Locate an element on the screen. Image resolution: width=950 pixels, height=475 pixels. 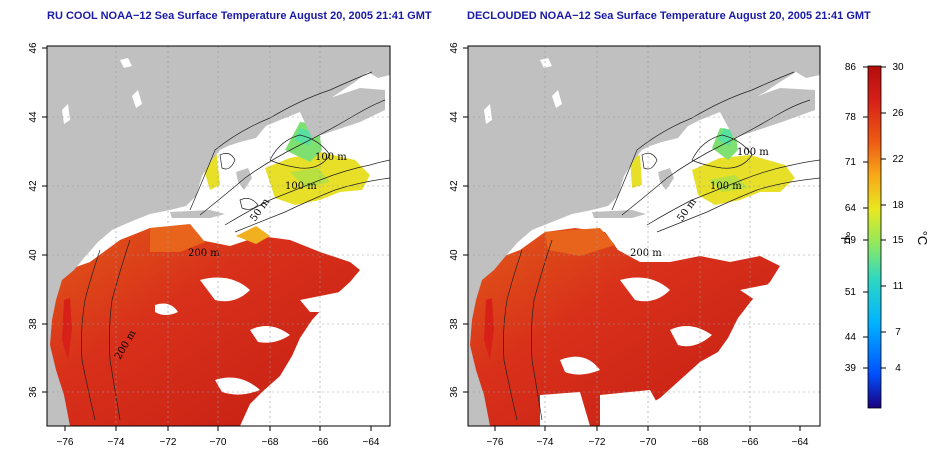
colorbar-c-label: 26 is located at coordinates (898, 113).